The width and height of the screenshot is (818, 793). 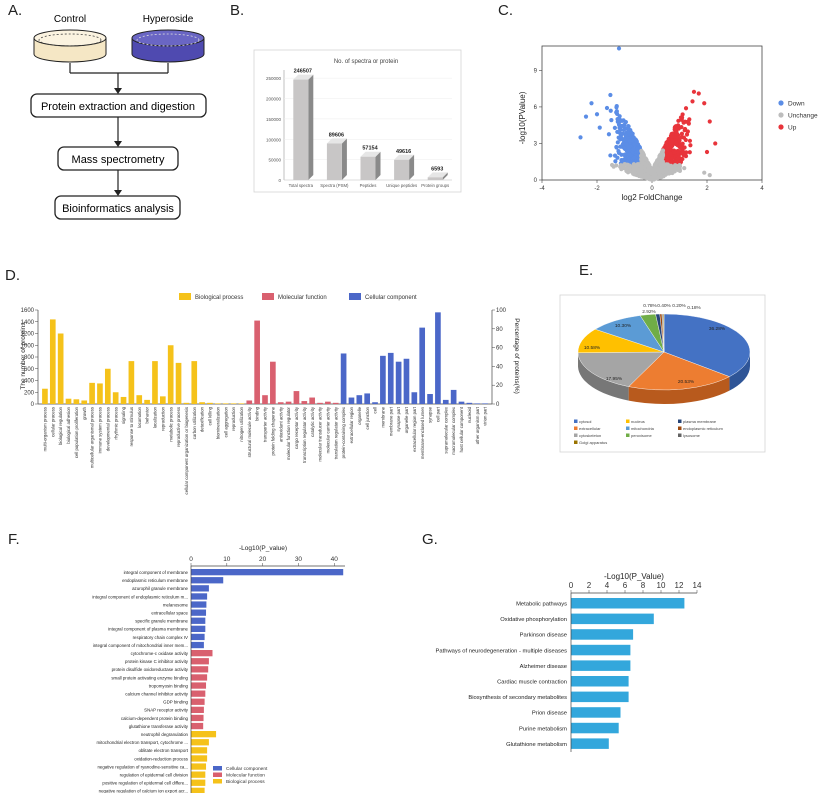 What do you see at coordinates (178, 427) in the screenshot?
I see `x-tick-label: reproductive process` at bounding box center [178, 427].